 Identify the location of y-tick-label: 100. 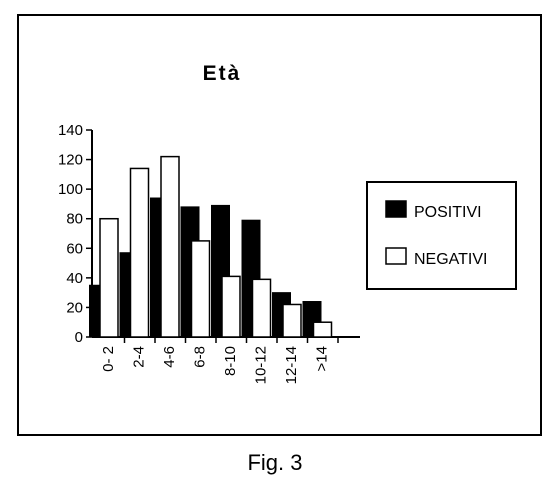
(70, 189).